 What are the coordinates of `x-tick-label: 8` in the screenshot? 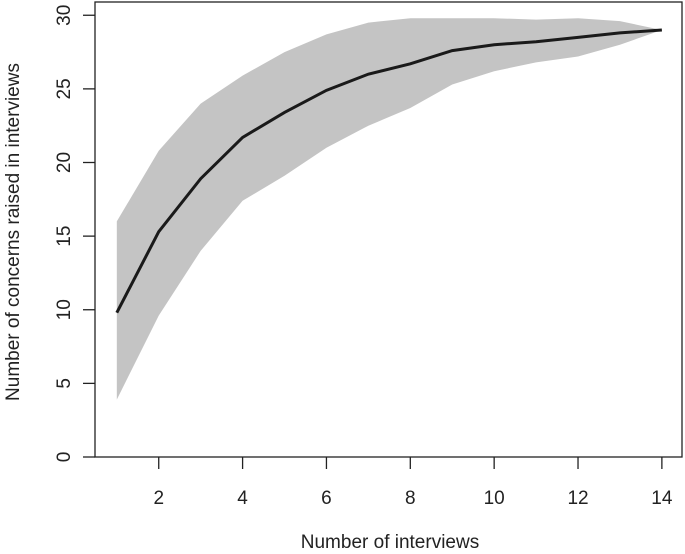 It's located at (410, 498).